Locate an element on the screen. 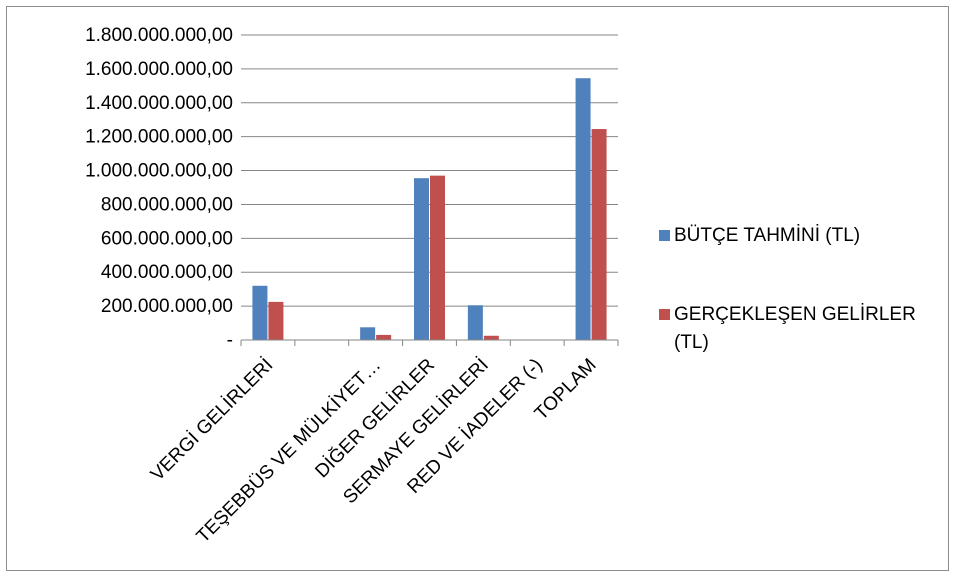  y-tick-label: 600.000.000,00 is located at coordinates (167, 238).